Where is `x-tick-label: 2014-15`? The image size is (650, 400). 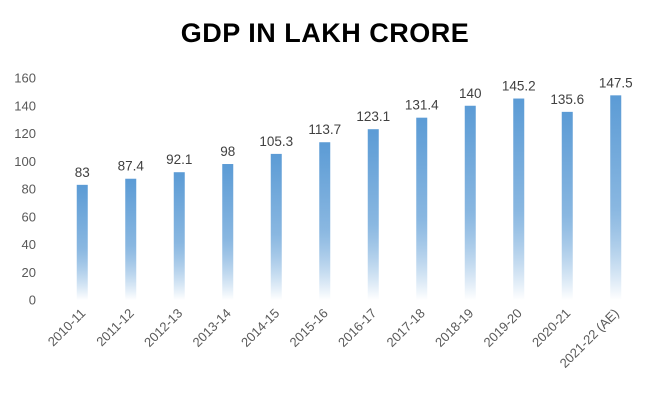 x-tick-label: 2014-15 is located at coordinates (260, 328).